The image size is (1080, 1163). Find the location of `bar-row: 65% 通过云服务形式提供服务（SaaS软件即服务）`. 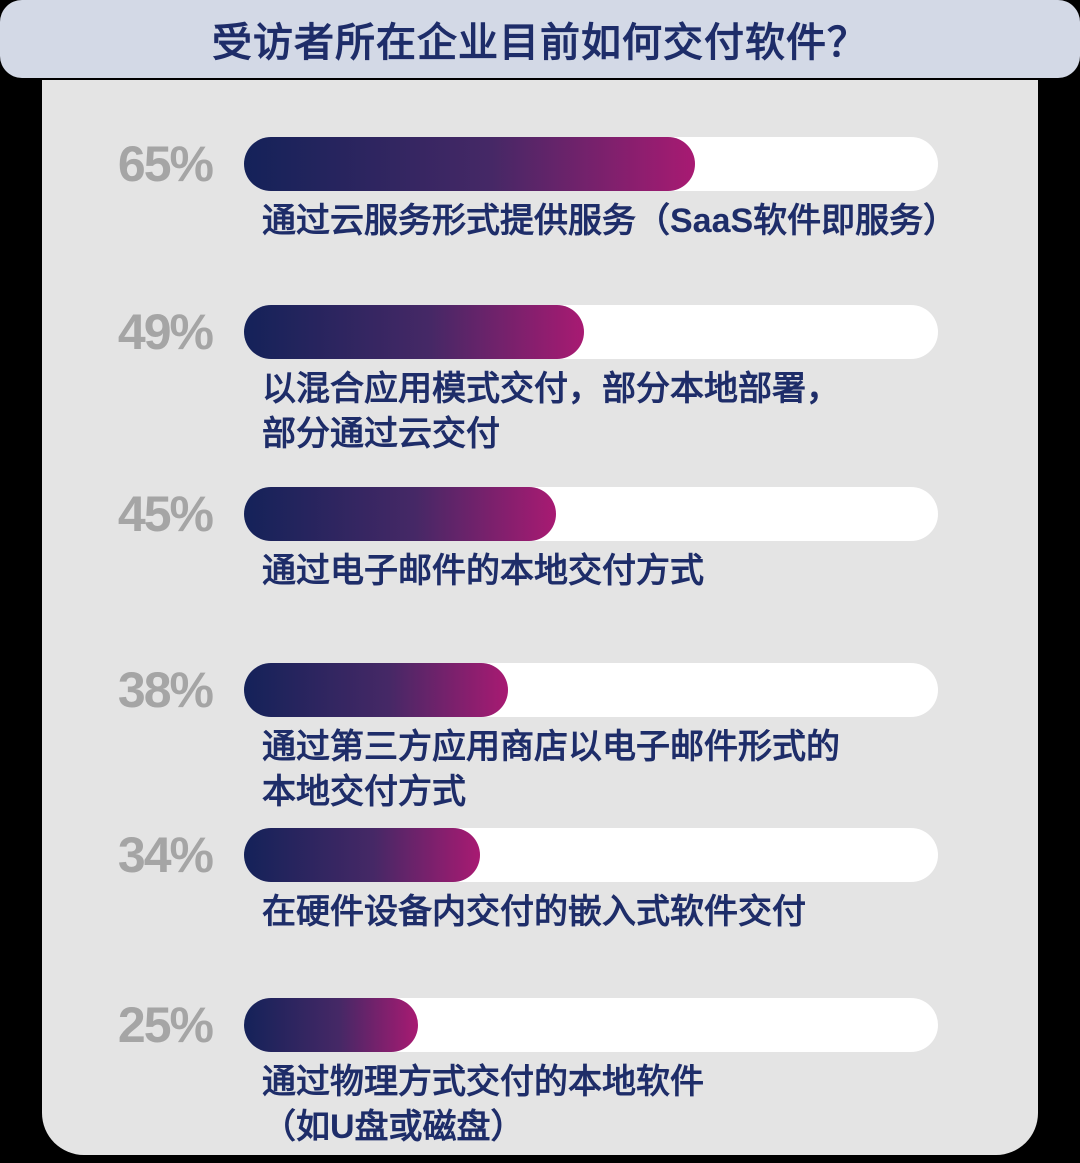

bar-row: 65% 通过云服务形式提供服务（SaaS软件即服务） is located at coordinates (540, 217).